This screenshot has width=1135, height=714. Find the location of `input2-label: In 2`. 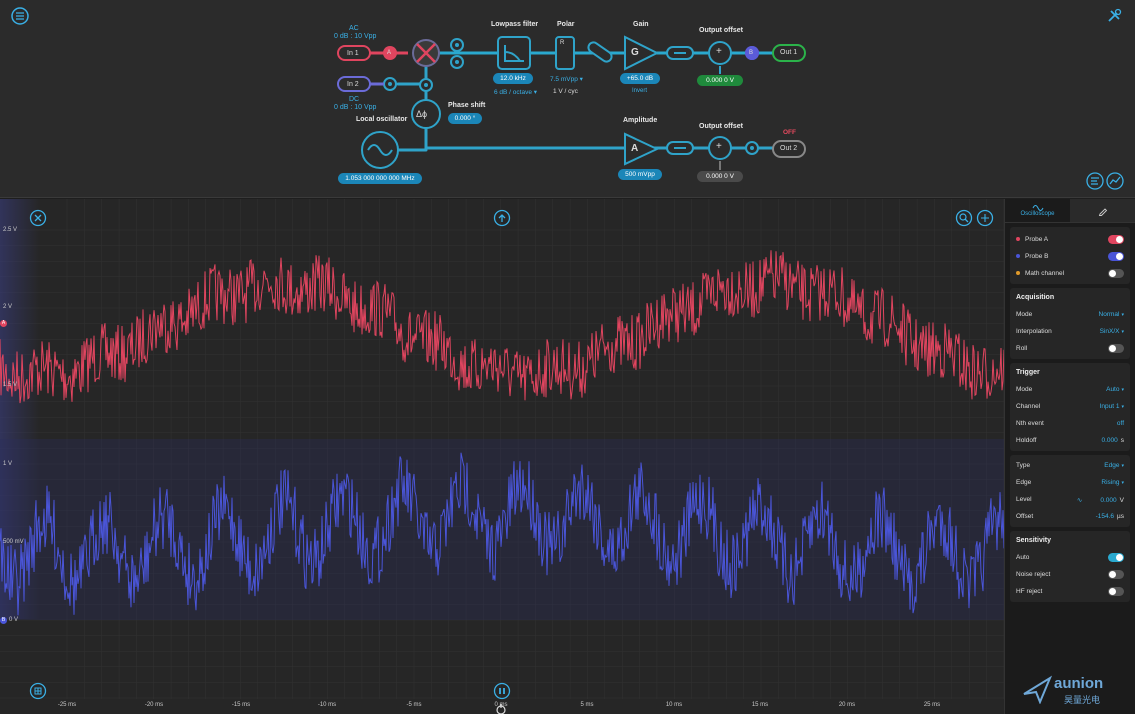

input2-label: In 2 is located at coordinates (353, 84).